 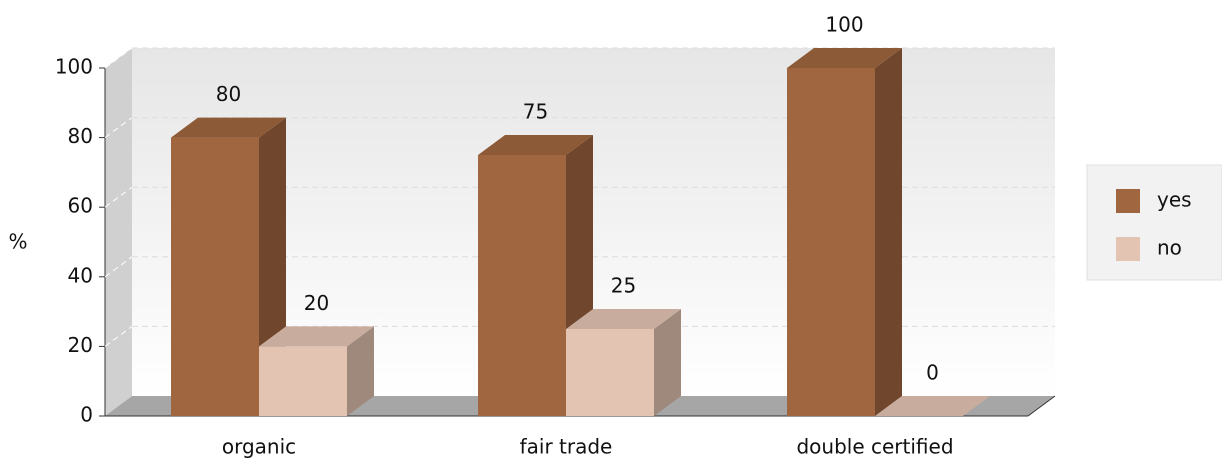 What do you see at coordinates (80, 136) in the screenshot?
I see `y-tick-label: 80` at bounding box center [80, 136].